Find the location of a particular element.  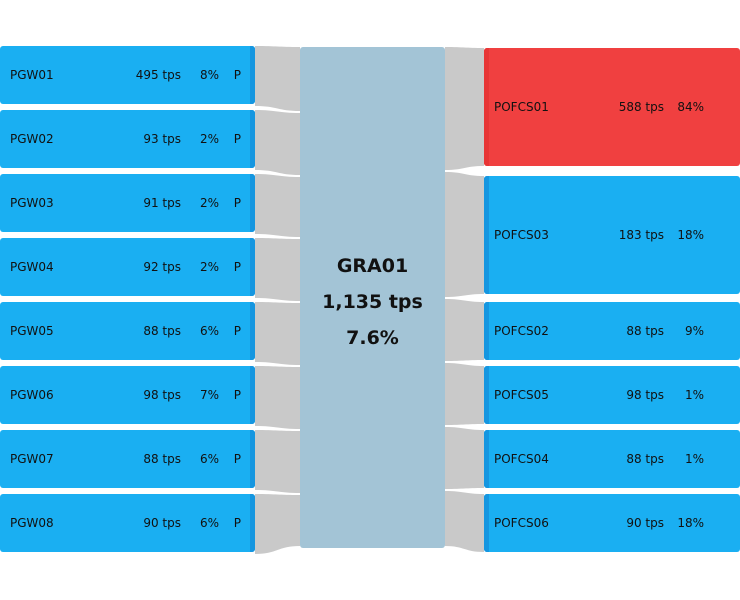

node-pct: 84% is located at coordinates (690, 107).